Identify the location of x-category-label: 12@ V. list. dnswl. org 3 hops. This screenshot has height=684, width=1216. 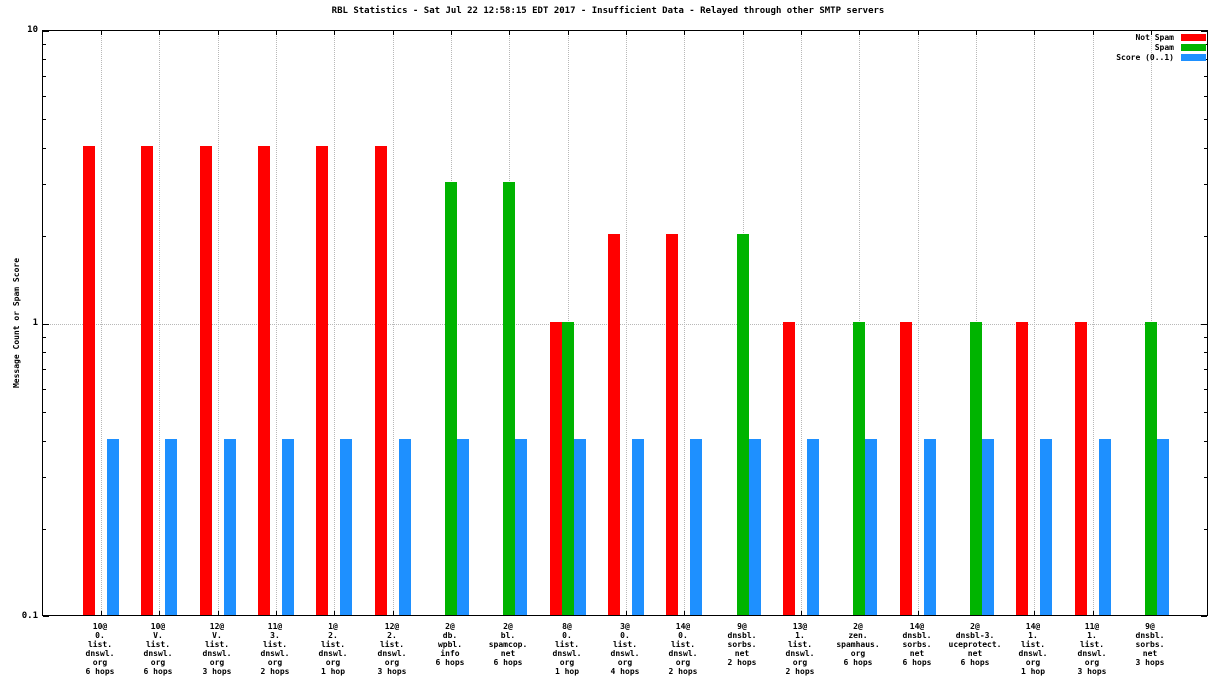
(217, 649).